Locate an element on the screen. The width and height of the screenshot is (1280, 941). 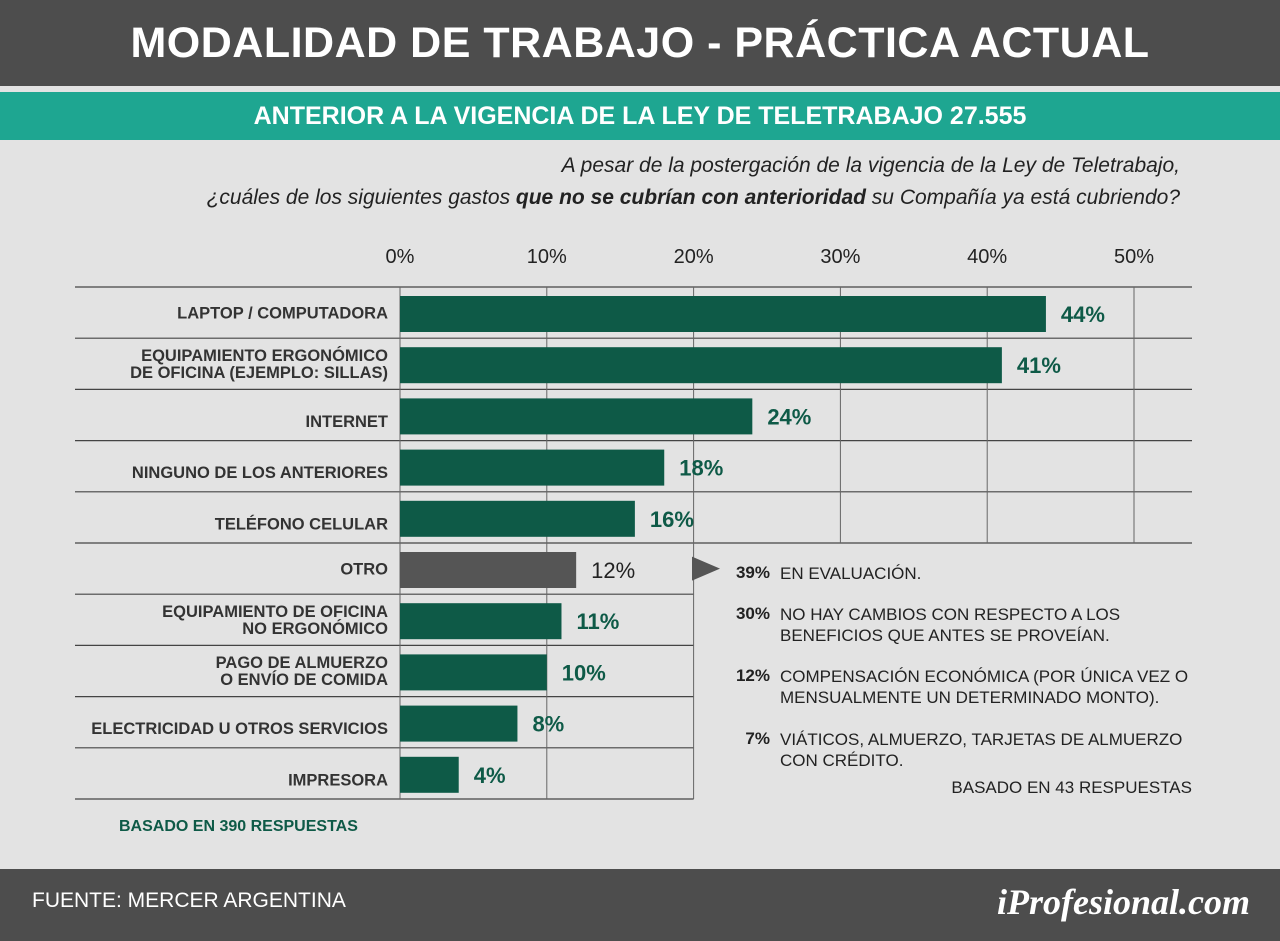
question-line-2-post: su Compañía ya está cubriendo? is located at coordinates (1022, 197).